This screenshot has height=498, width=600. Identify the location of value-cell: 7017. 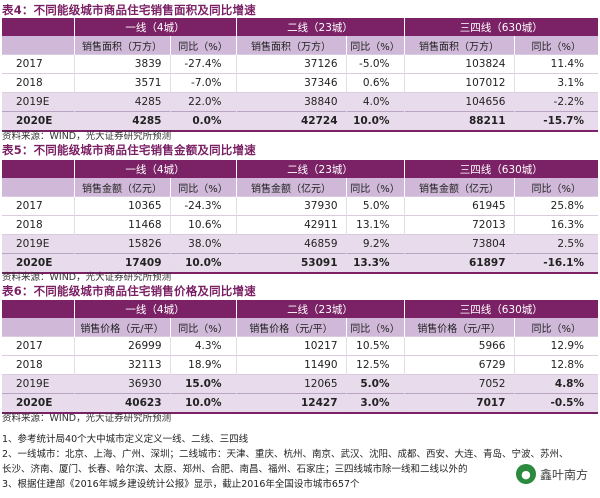
(458, 403).